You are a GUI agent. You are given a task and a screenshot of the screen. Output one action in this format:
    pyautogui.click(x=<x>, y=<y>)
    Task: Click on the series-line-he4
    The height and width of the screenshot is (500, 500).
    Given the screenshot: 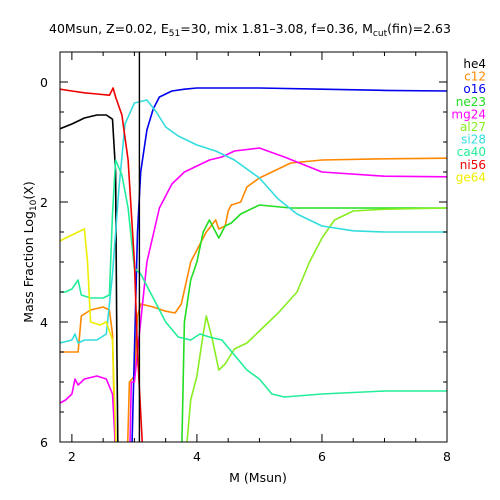 What is the action you would take?
    pyautogui.click(x=89, y=278)
    